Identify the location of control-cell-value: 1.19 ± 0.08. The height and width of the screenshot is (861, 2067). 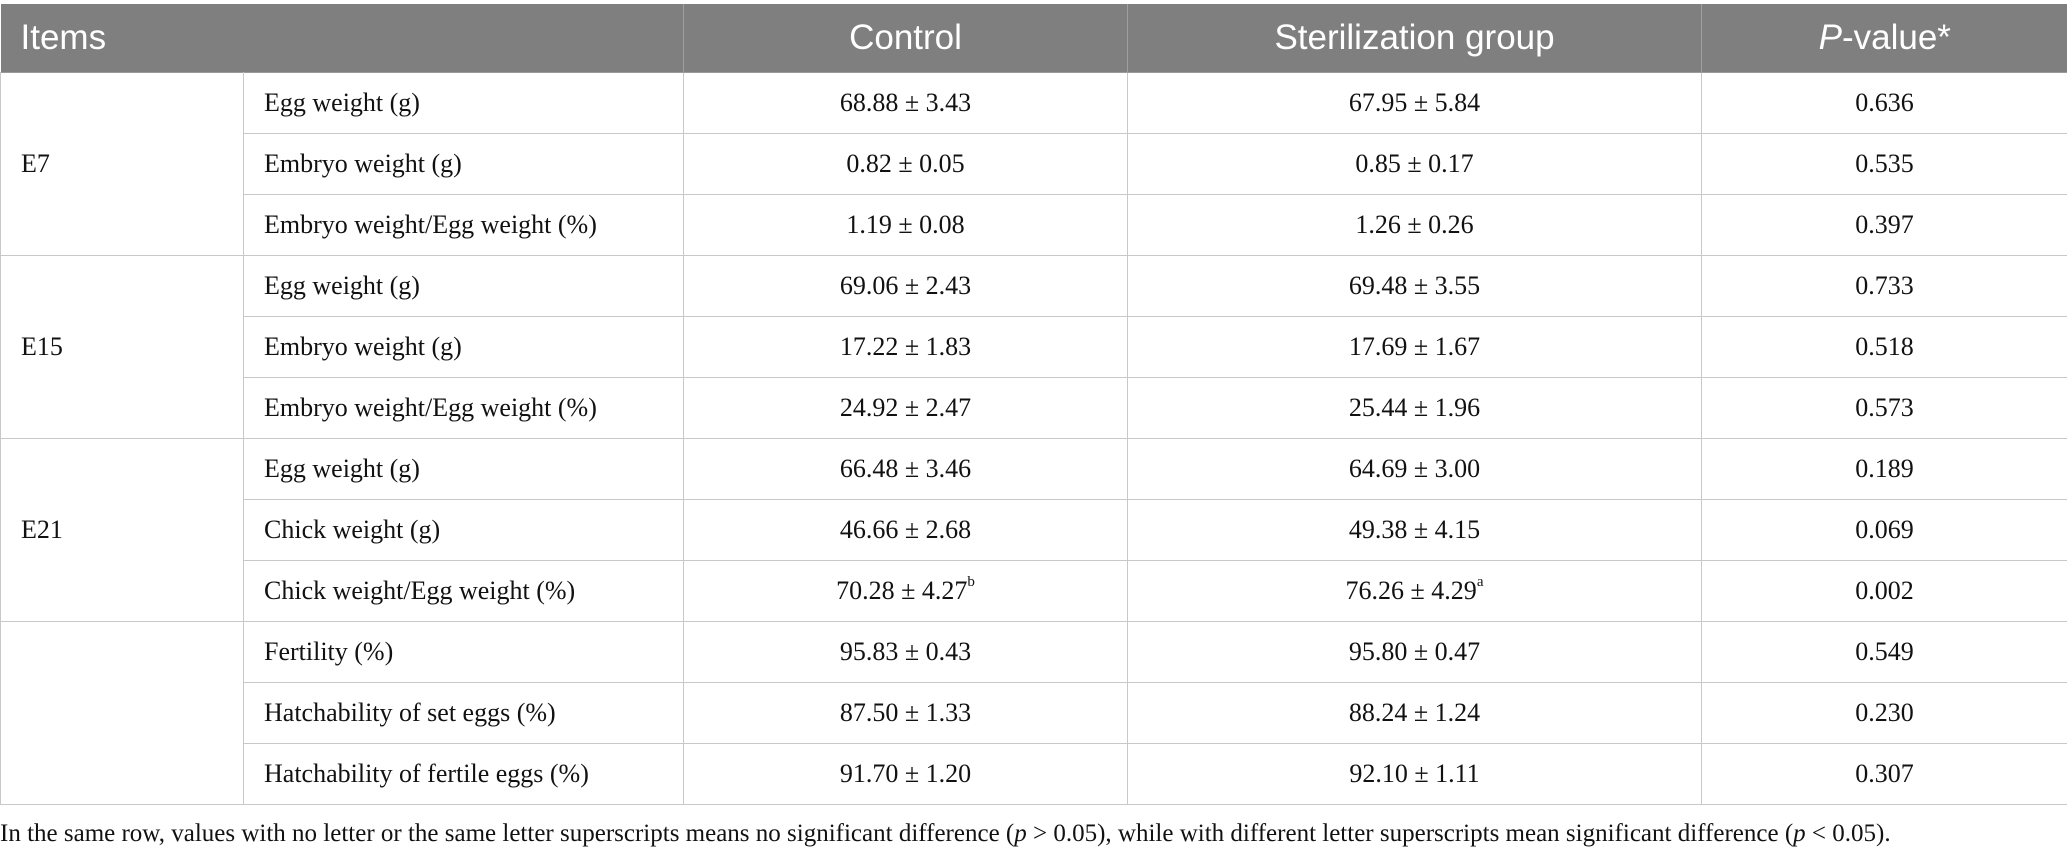
(905, 224).